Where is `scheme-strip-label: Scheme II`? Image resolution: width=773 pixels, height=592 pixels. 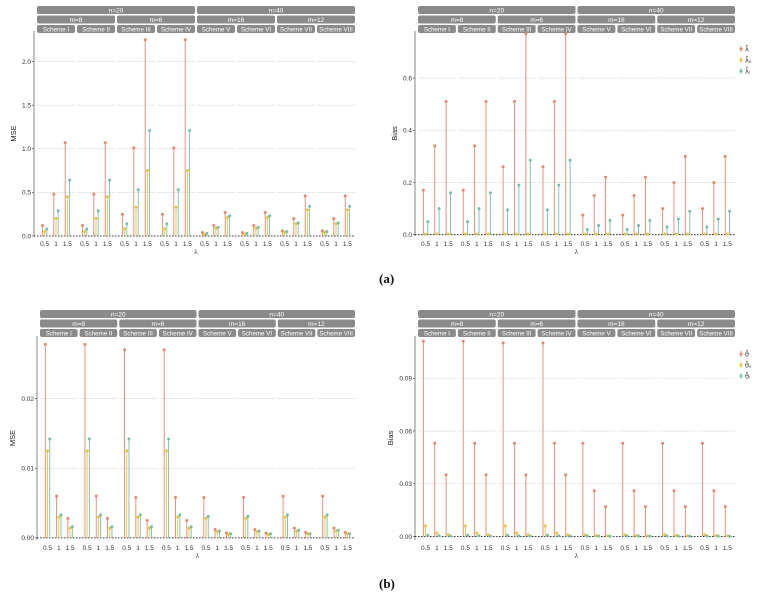 scheme-strip-label: Scheme II is located at coordinates (96, 29).